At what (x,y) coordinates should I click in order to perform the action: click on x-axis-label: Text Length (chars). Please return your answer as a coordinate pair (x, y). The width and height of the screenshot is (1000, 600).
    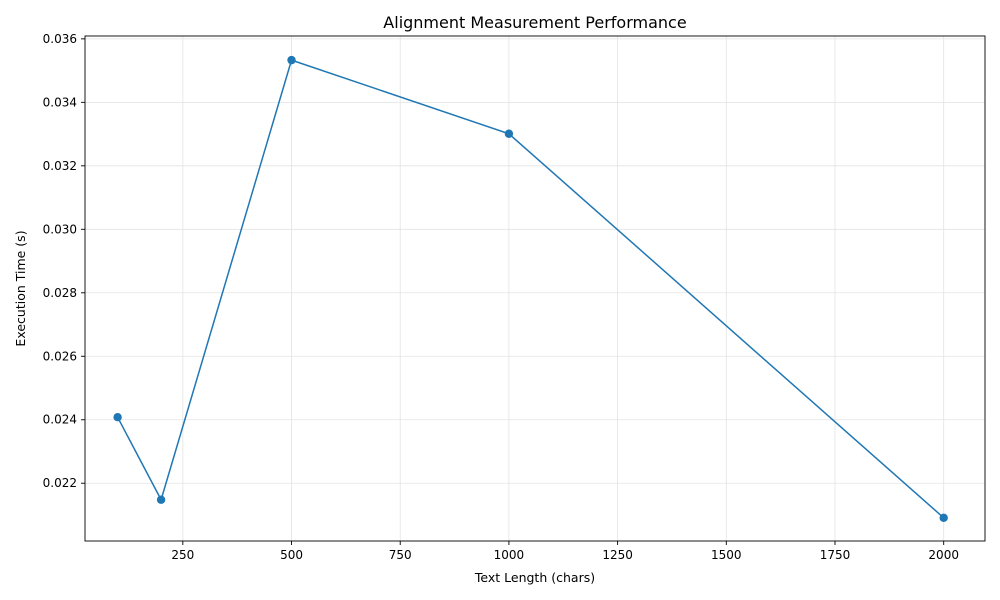
    Looking at the image, I should click on (534, 577).